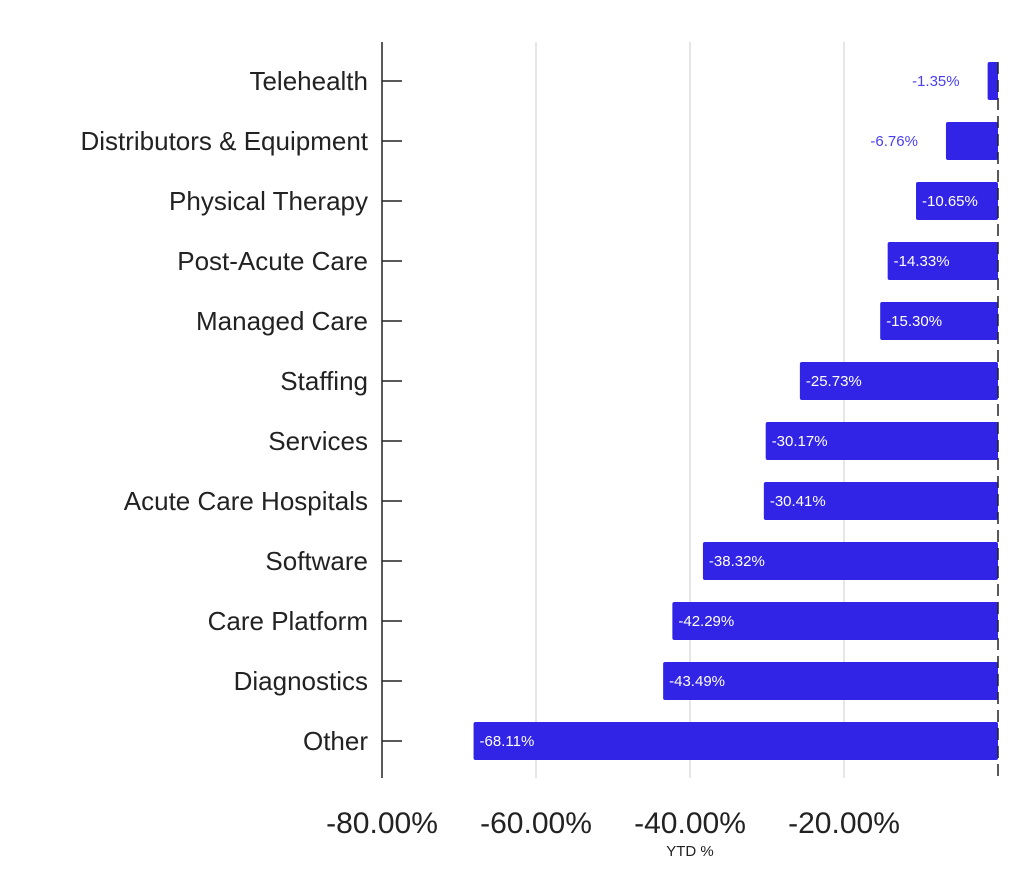 This screenshot has width=1024, height=887. What do you see at coordinates (536, 823) in the screenshot?
I see `x-tick-label: -60.00%` at bounding box center [536, 823].